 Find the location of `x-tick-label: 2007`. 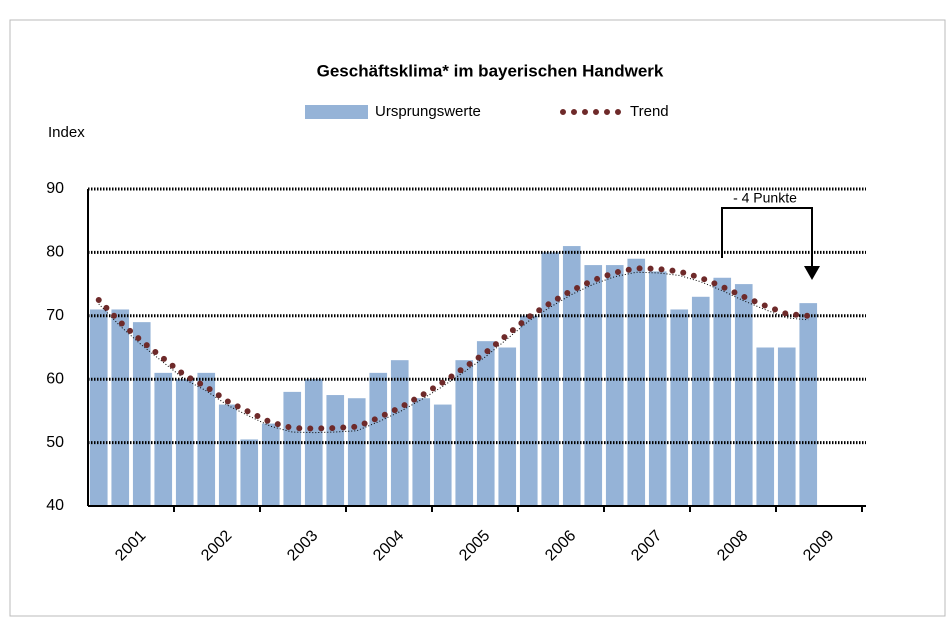

x-tick-label: 2007 is located at coordinates (646, 545).